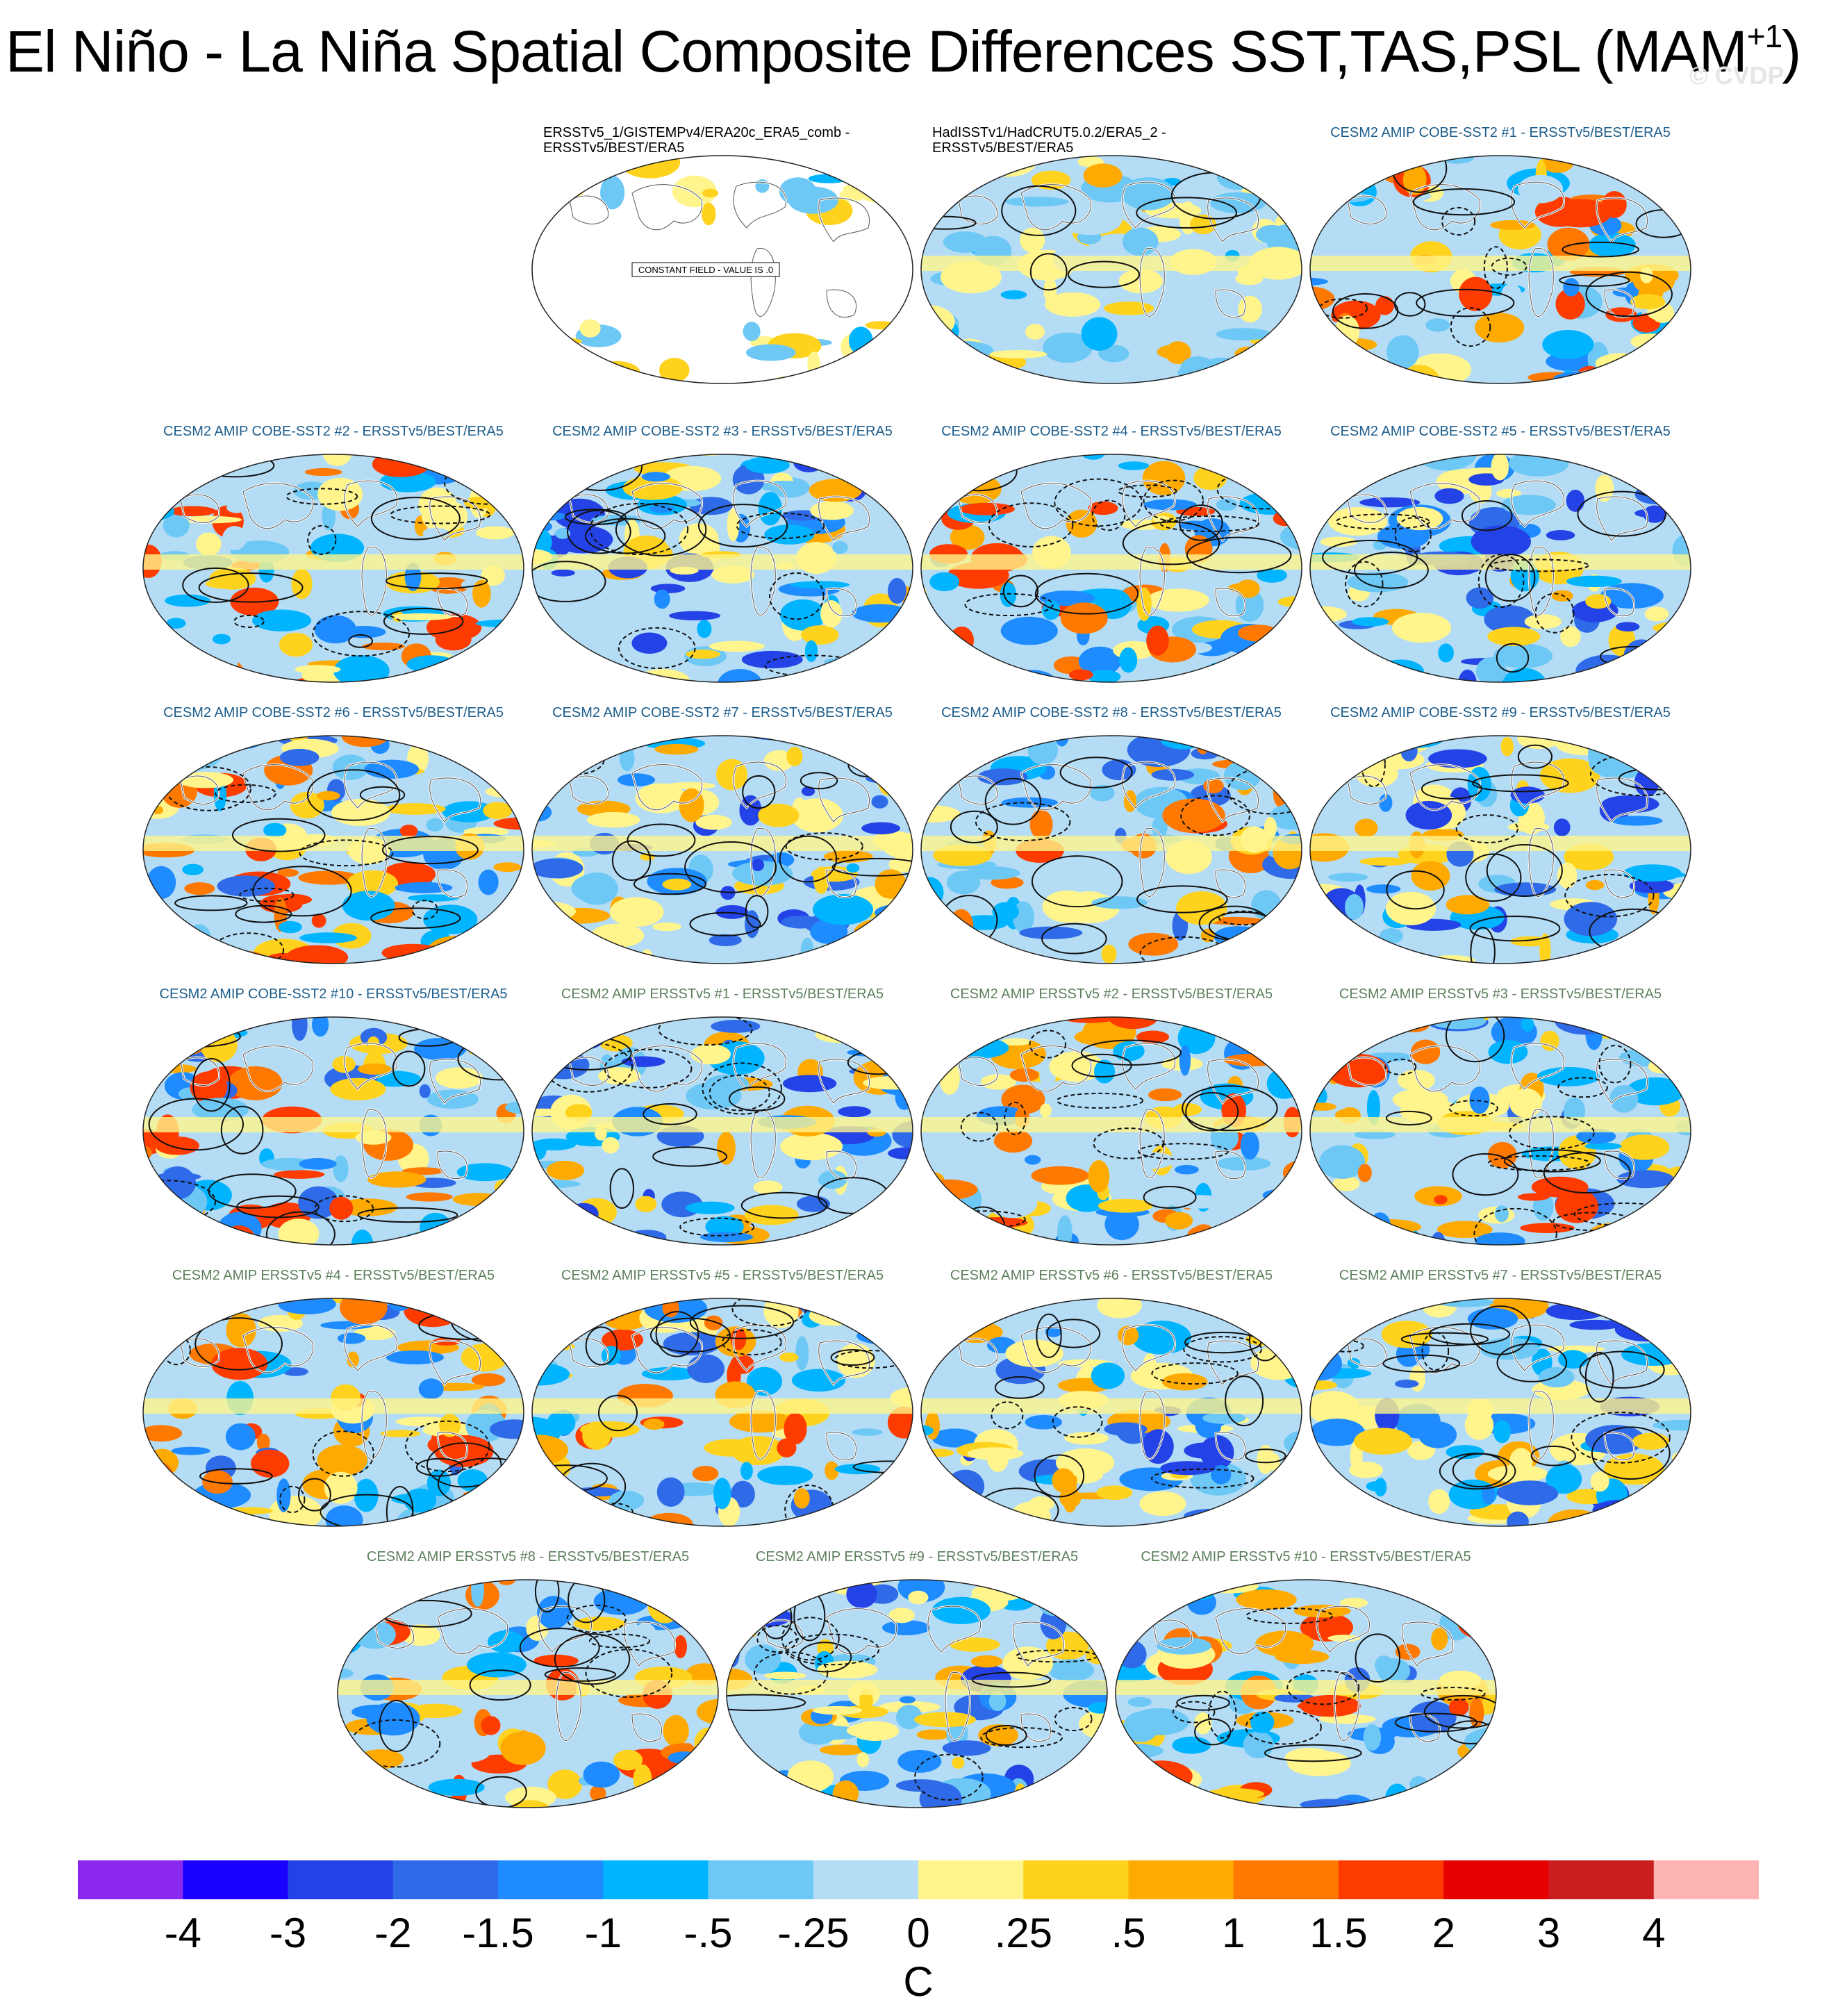 The image size is (1838, 2016). I want to click on colorbar-swatch, so click(1286, 1879).